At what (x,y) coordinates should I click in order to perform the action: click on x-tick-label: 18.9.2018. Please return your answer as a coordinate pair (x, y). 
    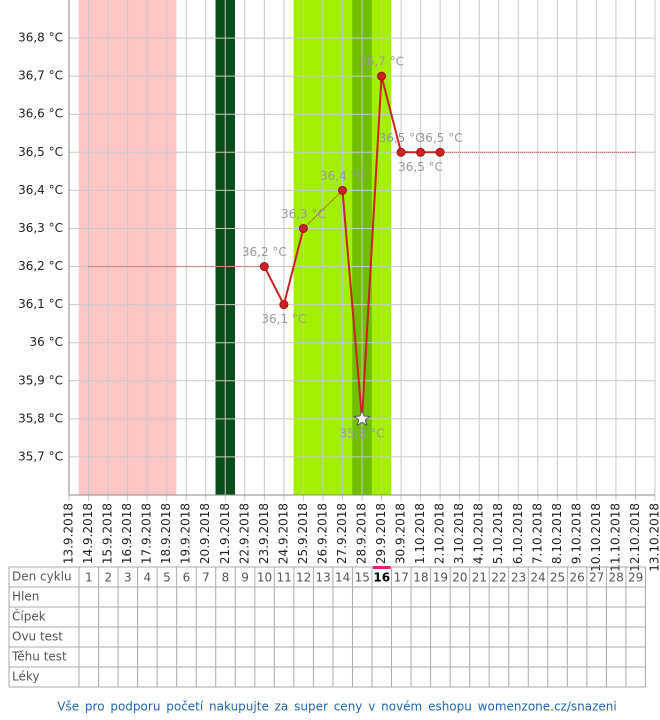
    Looking at the image, I should click on (166, 533).